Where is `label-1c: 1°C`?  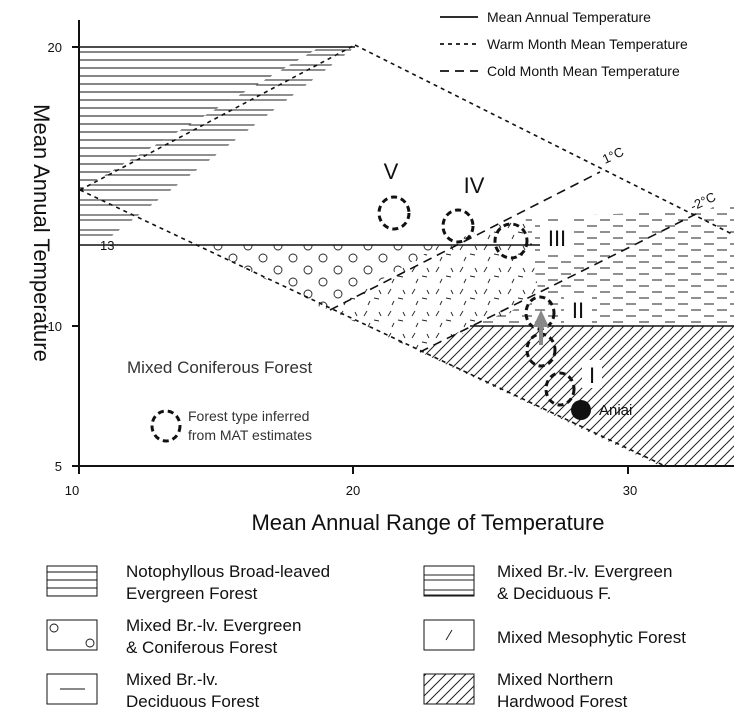 label-1c: 1°C is located at coordinates (613, 155).